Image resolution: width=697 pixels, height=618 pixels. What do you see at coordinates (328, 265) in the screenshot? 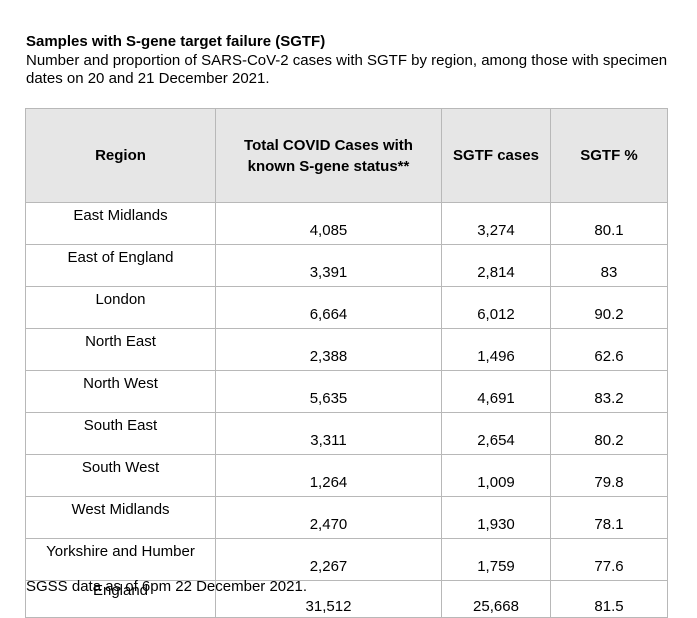
I see `total-cases-cell: 3,391` at bounding box center [328, 265].